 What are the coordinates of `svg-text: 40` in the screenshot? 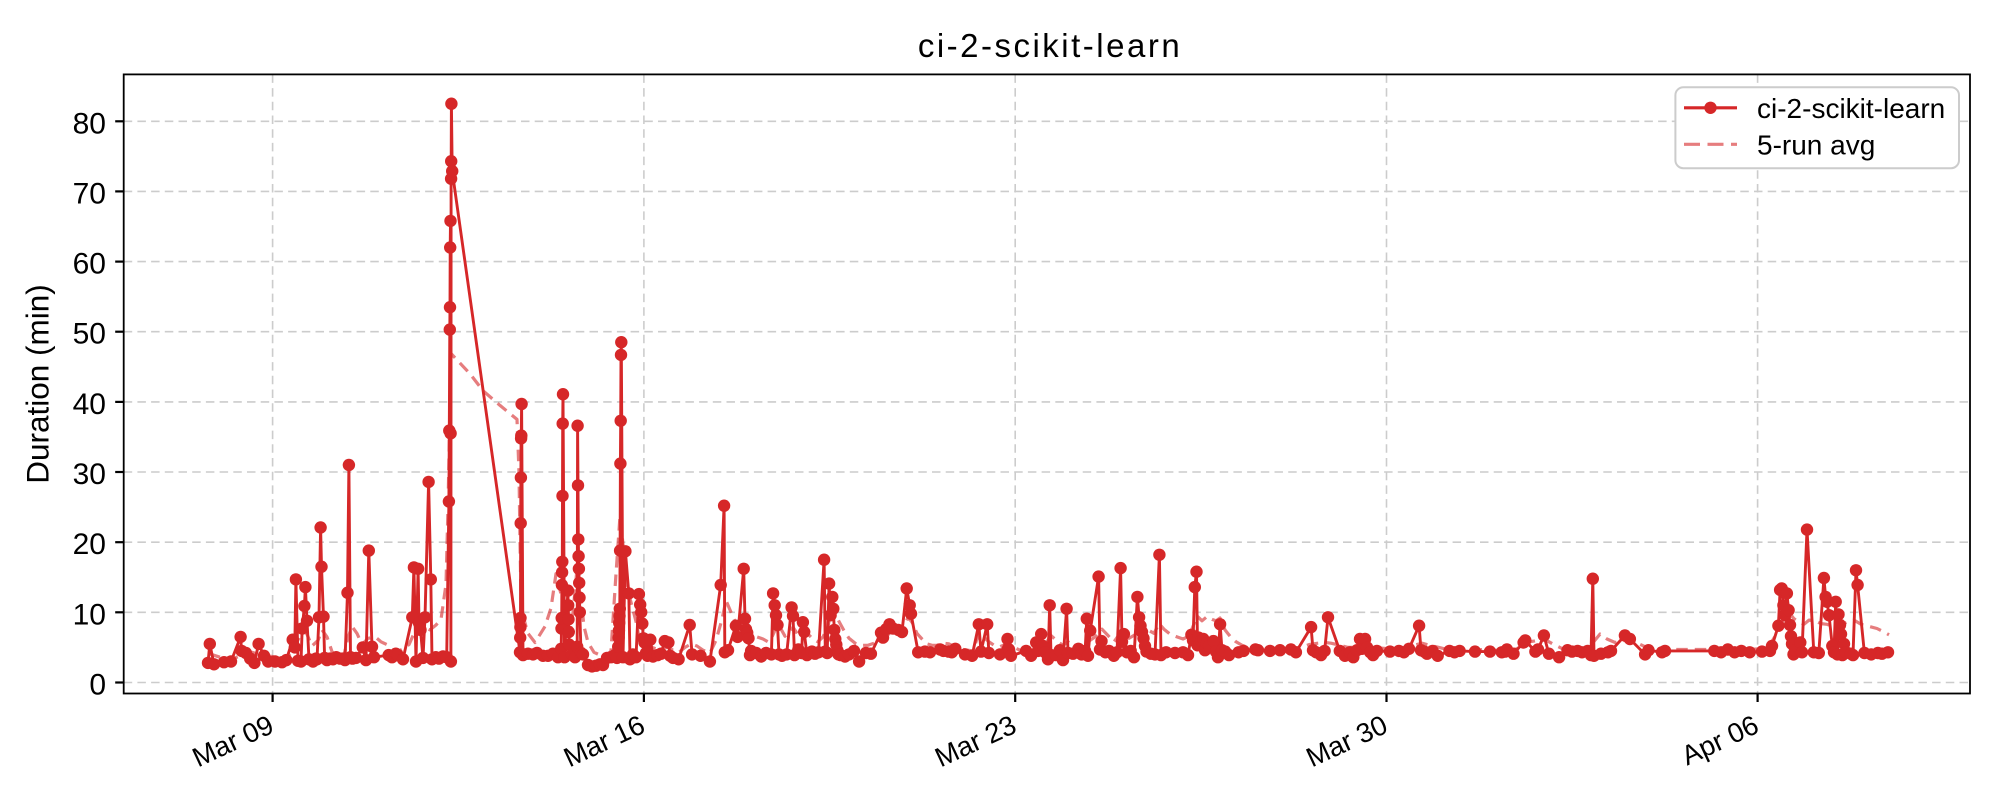 It's located at (89, 404).